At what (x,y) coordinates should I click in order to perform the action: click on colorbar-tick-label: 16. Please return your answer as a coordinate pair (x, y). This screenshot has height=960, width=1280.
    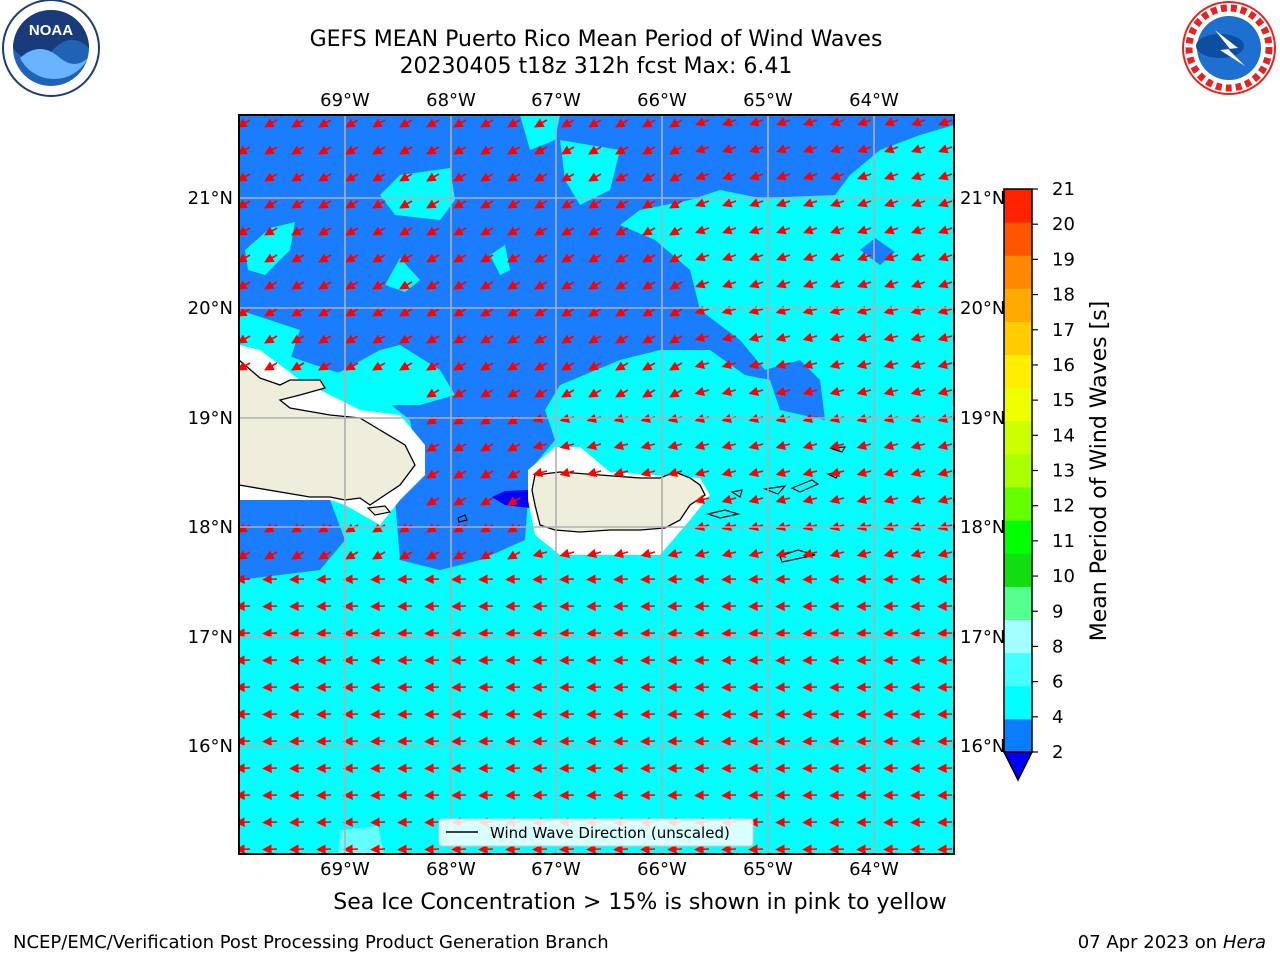
    Looking at the image, I should click on (1063, 365).